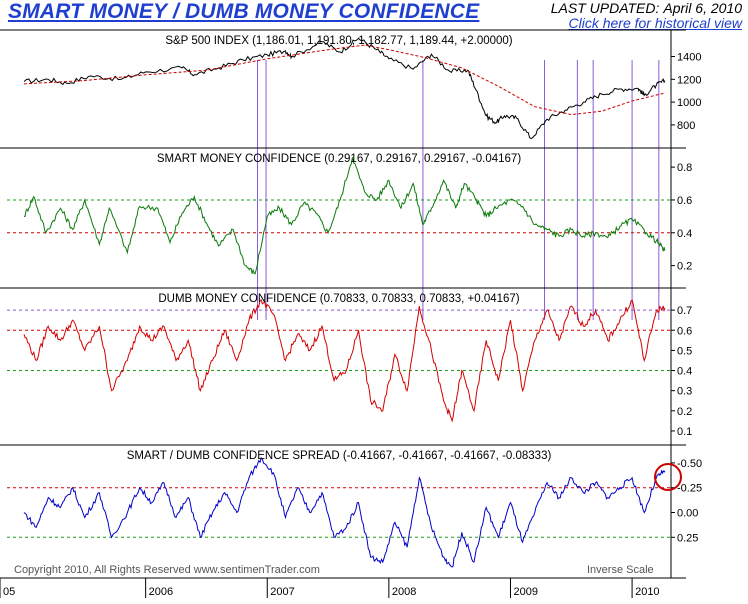 The width and height of the screenshot is (748, 604). Describe the element at coordinates (686, 126) in the screenshot. I see `y-tick-label: 800` at that location.